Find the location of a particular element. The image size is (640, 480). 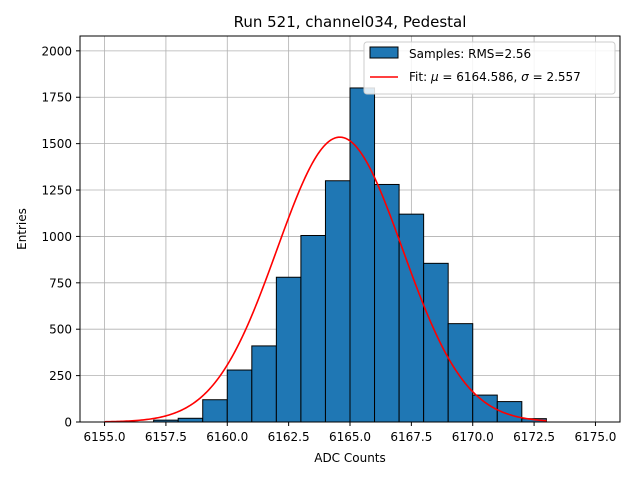

y-axis-label: Entries is located at coordinates (22, 229).